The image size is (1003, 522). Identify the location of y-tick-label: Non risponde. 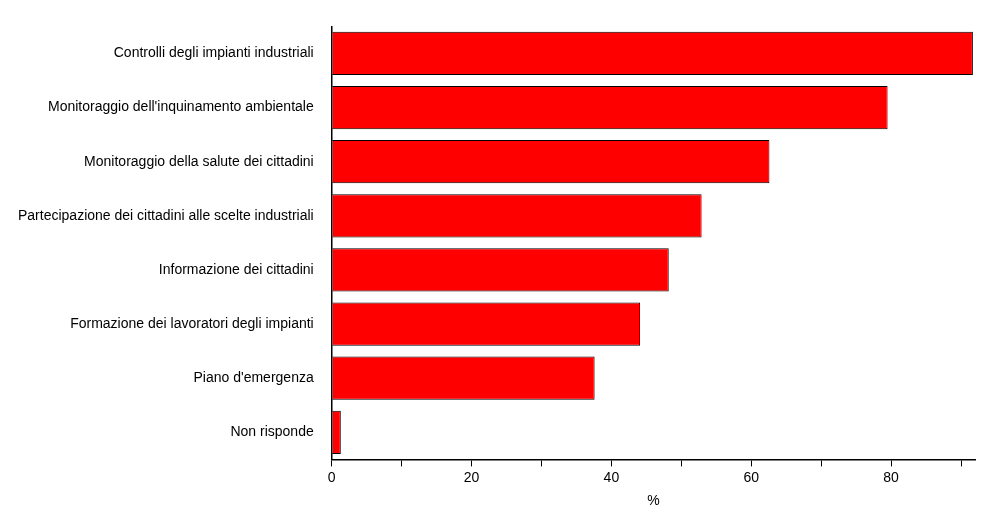
(272, 431).